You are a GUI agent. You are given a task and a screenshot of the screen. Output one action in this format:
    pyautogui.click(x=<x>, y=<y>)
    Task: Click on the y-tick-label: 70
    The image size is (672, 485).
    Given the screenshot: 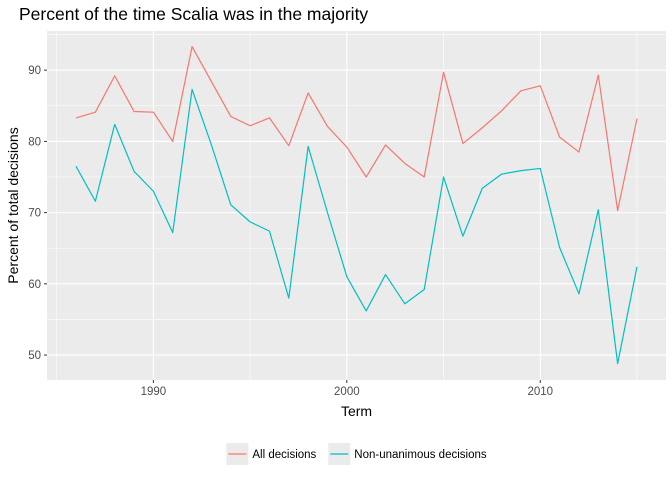 What is the action you would take?
    pyautogui.click(x=34, y=214)
    